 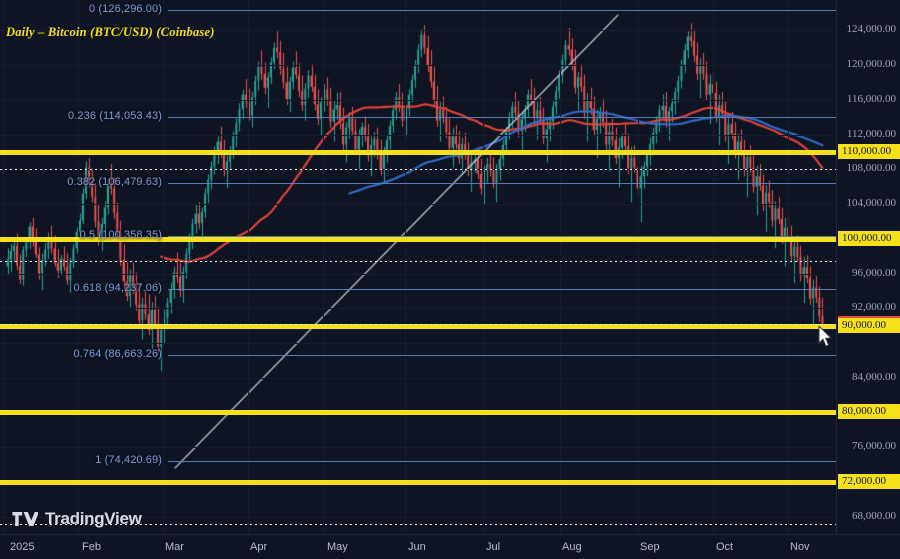 What do you see at coordinates (117, 354) in the screenshot?
I see `fib-level-label: 0.764 (86,663.26)` at bounding box center [117, 354].